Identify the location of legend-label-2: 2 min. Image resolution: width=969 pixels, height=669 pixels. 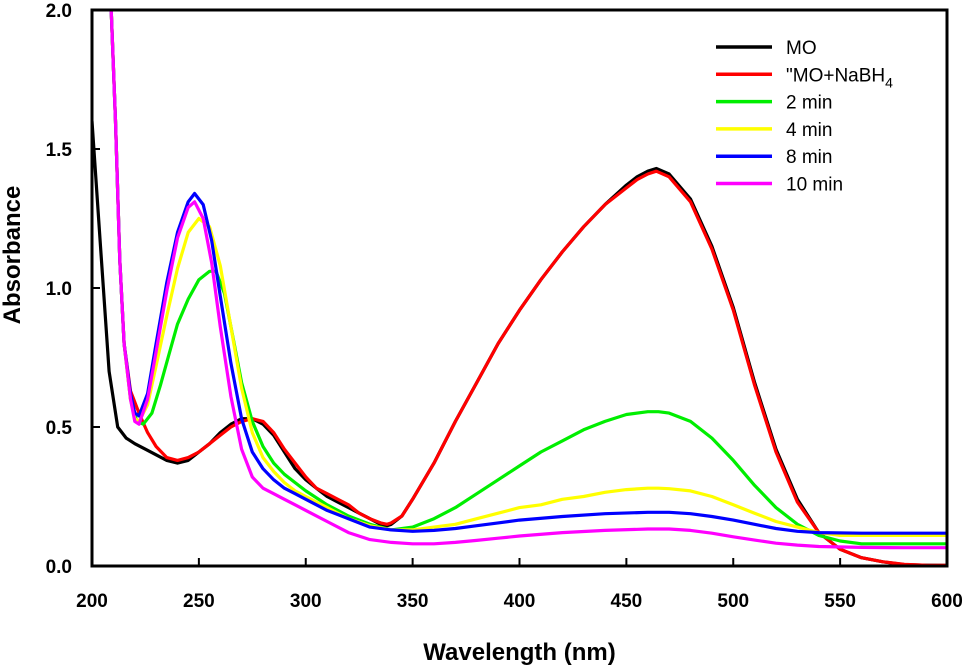
(809, 103).